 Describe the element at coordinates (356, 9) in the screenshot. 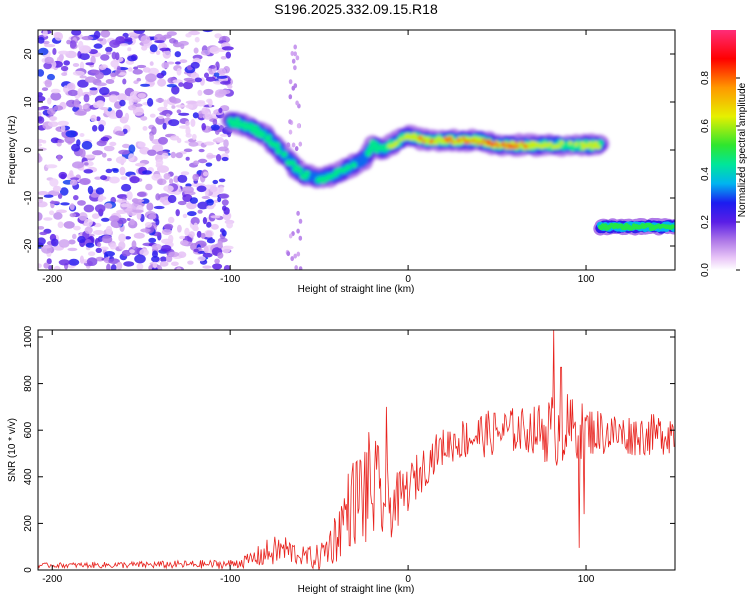

I see `chart-title: S196.2025.332.09.15.R18` at that location.